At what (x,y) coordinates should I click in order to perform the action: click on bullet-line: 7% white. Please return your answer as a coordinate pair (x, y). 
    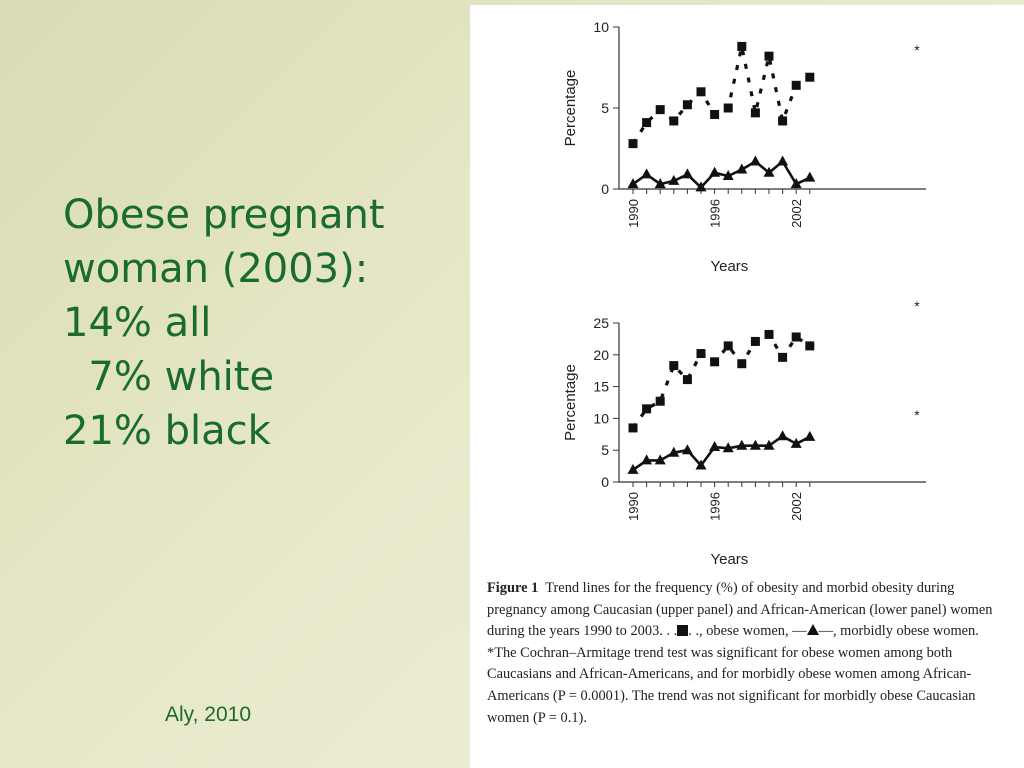
    Looking at the image, I should click on (169, 377).